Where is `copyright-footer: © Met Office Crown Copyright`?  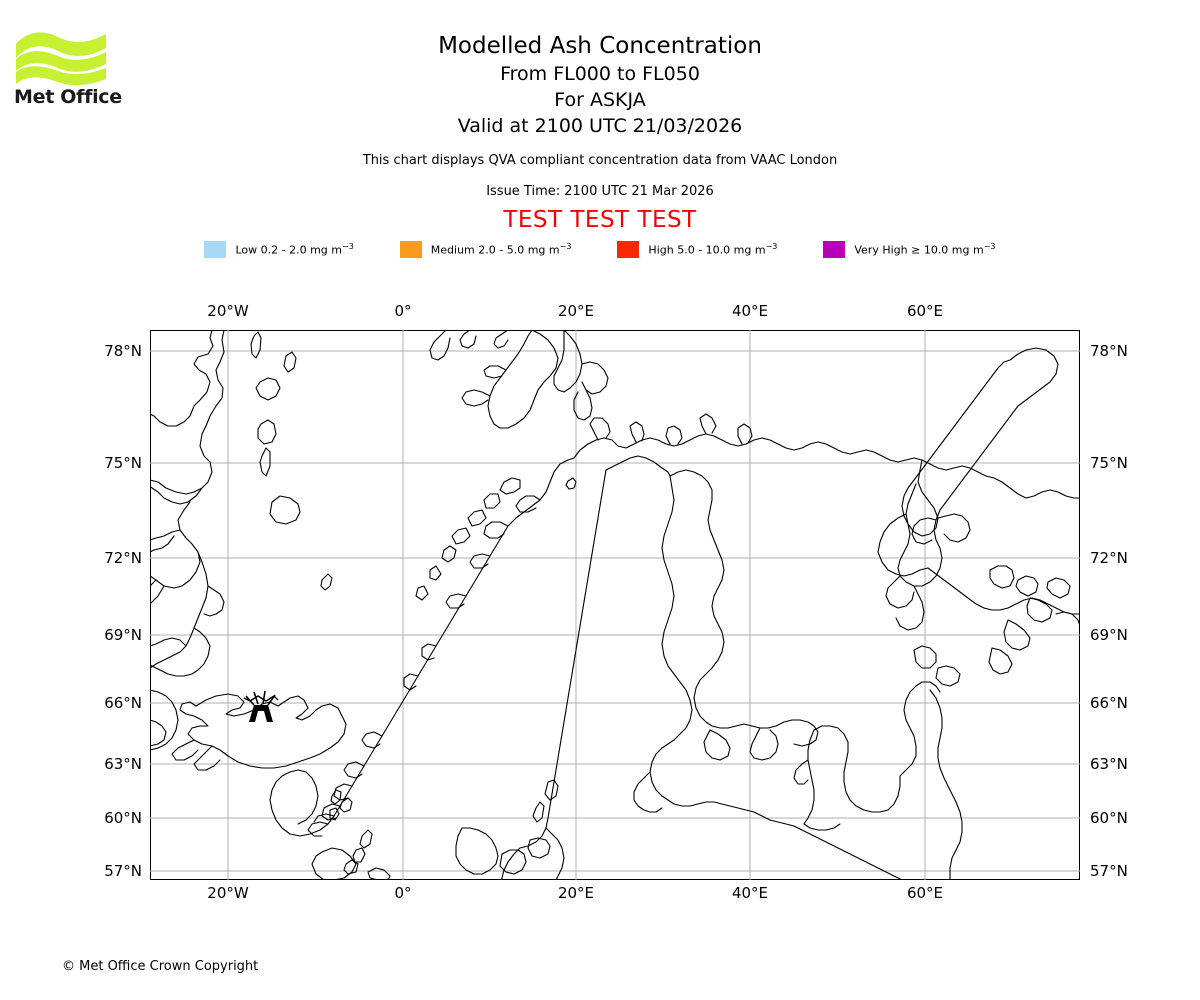
copyright-footer: © Met Office Crown Copyright is located at coordinates (160, 966).